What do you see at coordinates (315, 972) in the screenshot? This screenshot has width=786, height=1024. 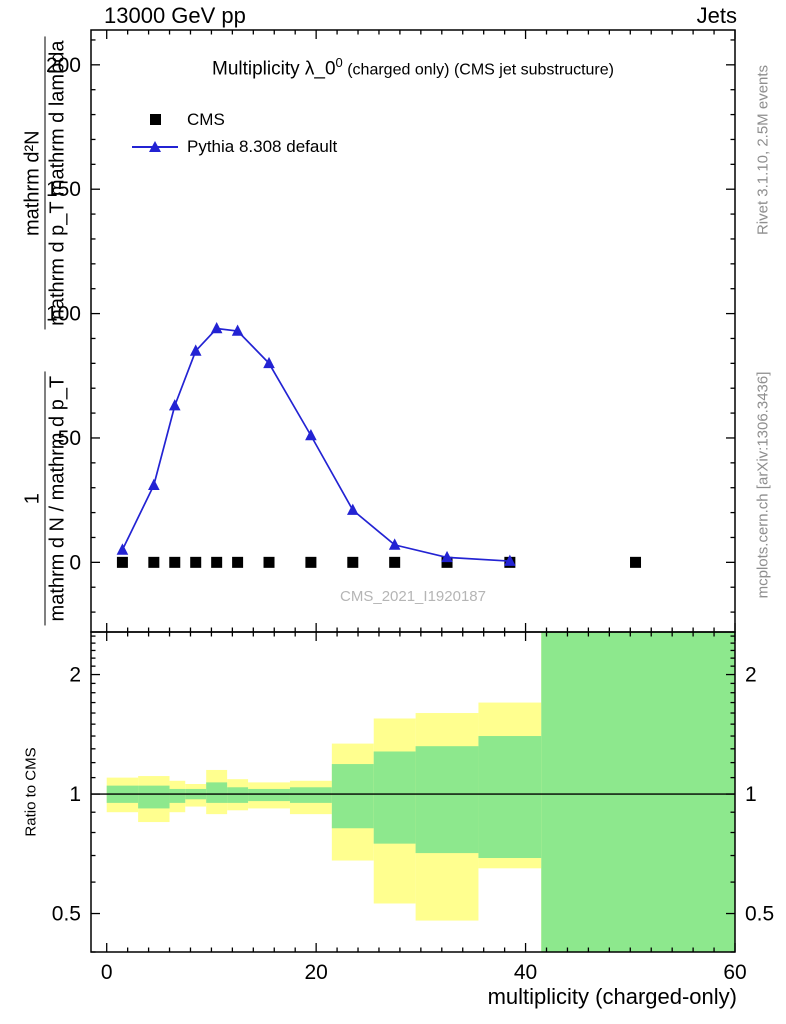 I see `svg-text: 20` at bounding box center [315, 972].